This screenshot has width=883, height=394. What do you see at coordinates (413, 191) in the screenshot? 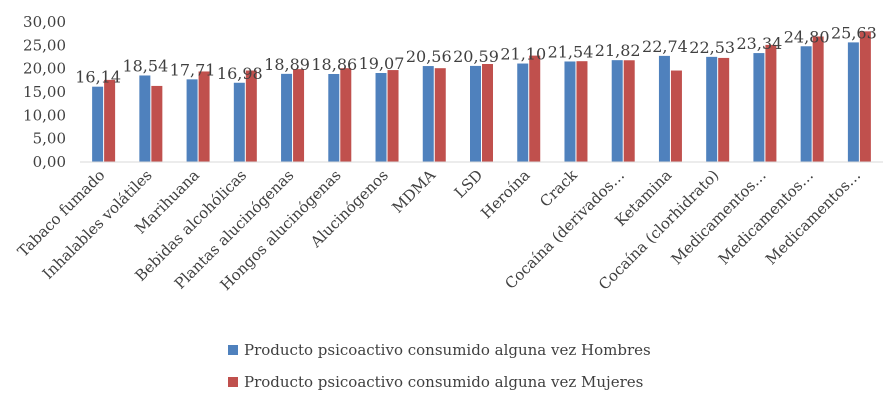
I see `x-tick-label: MDMA` at bounding box center [413, 191].